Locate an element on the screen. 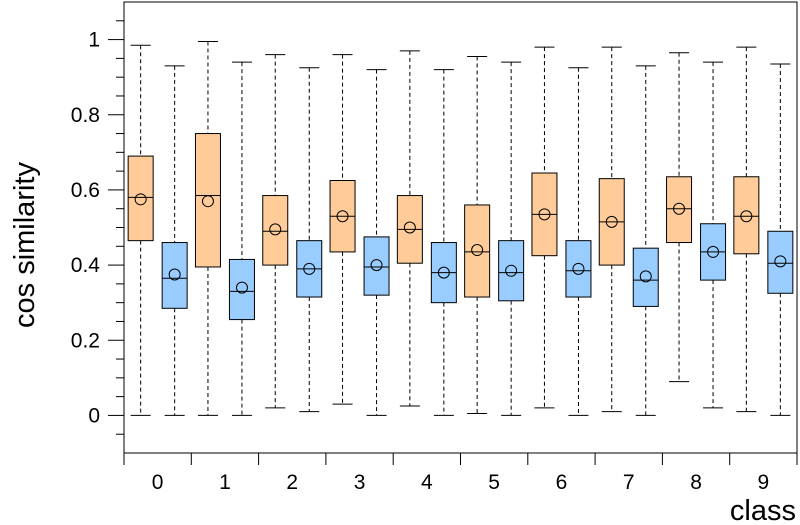  x-tick-label: 1 is located at coordinates (225, 482).